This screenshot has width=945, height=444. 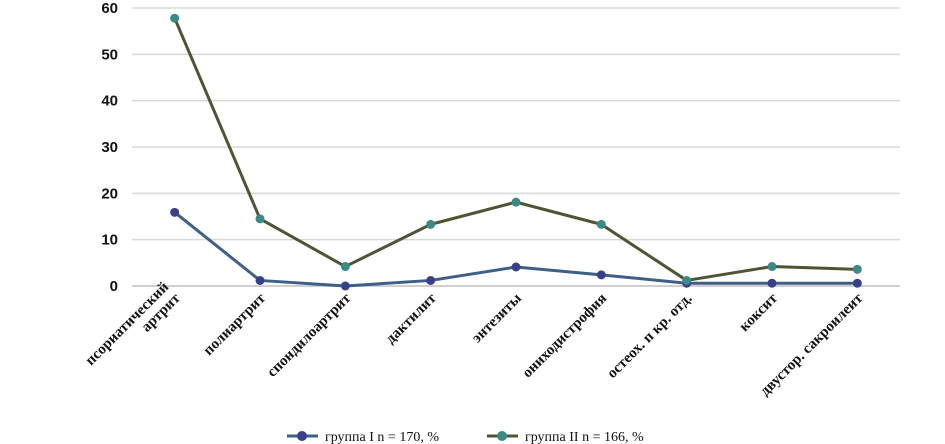 I want to click on x-tick-label-line: коксит, so click(x=758, y=312).